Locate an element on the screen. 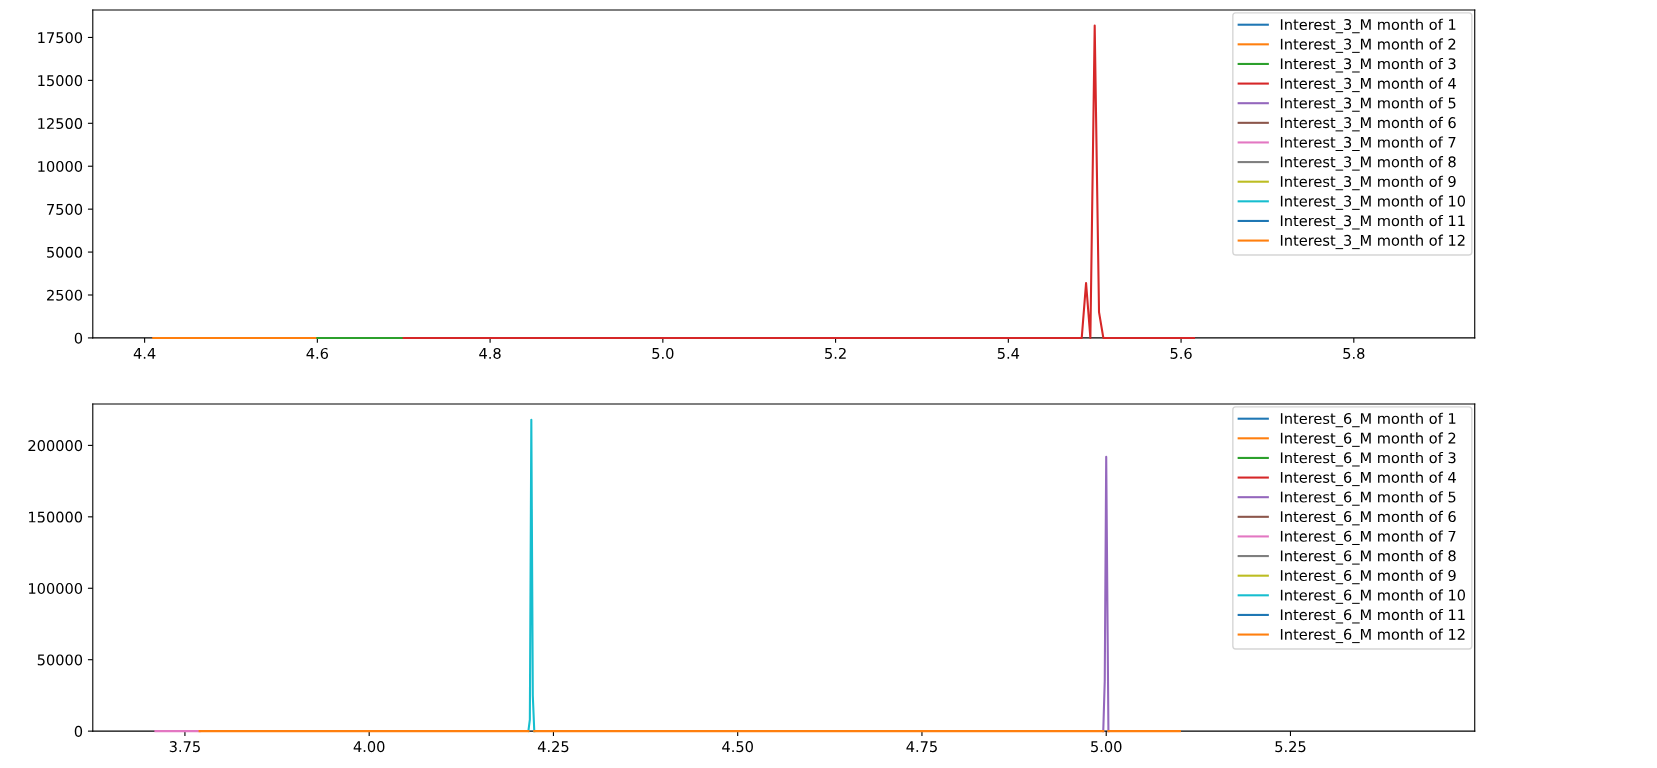 The width and height of the screenshot is (1657, 768). y-tick-label: 15000 is located at coordinates (60, 81).